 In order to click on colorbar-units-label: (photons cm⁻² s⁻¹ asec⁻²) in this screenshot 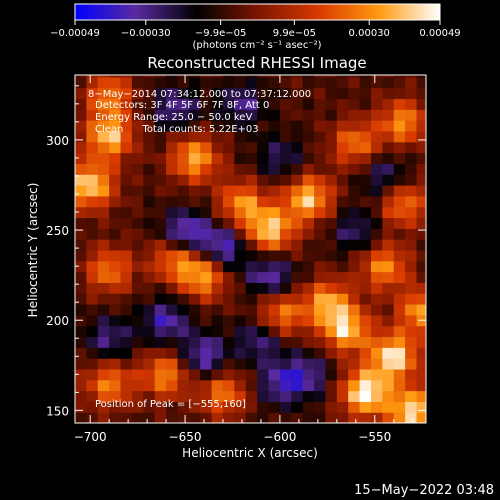, I will do `click(256, 45)`.